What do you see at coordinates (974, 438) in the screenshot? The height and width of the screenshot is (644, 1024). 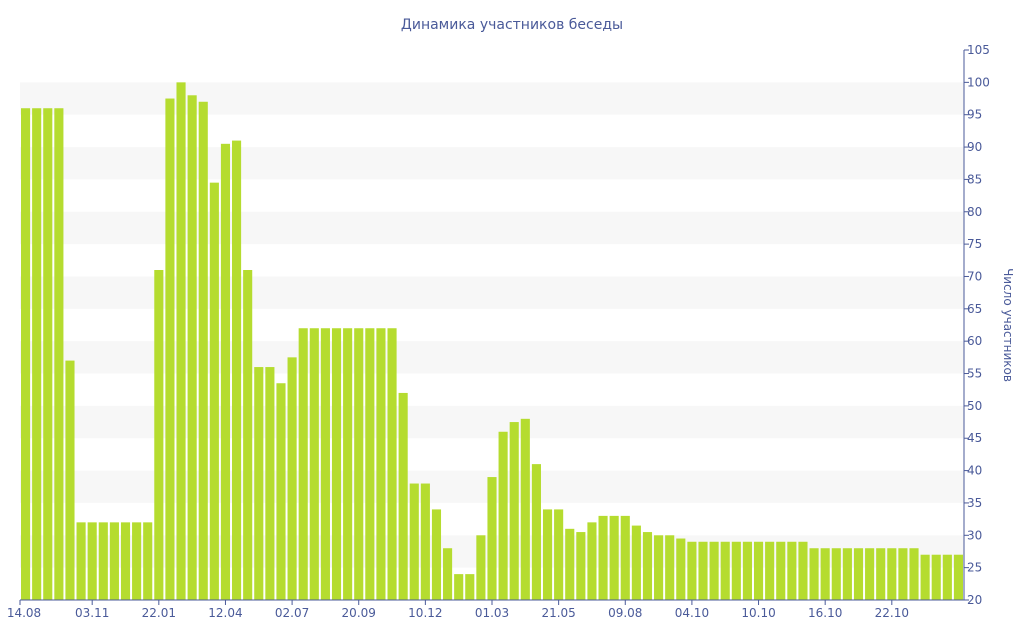 I see `y-tick-label: 45` at bounding box center [974, 438].